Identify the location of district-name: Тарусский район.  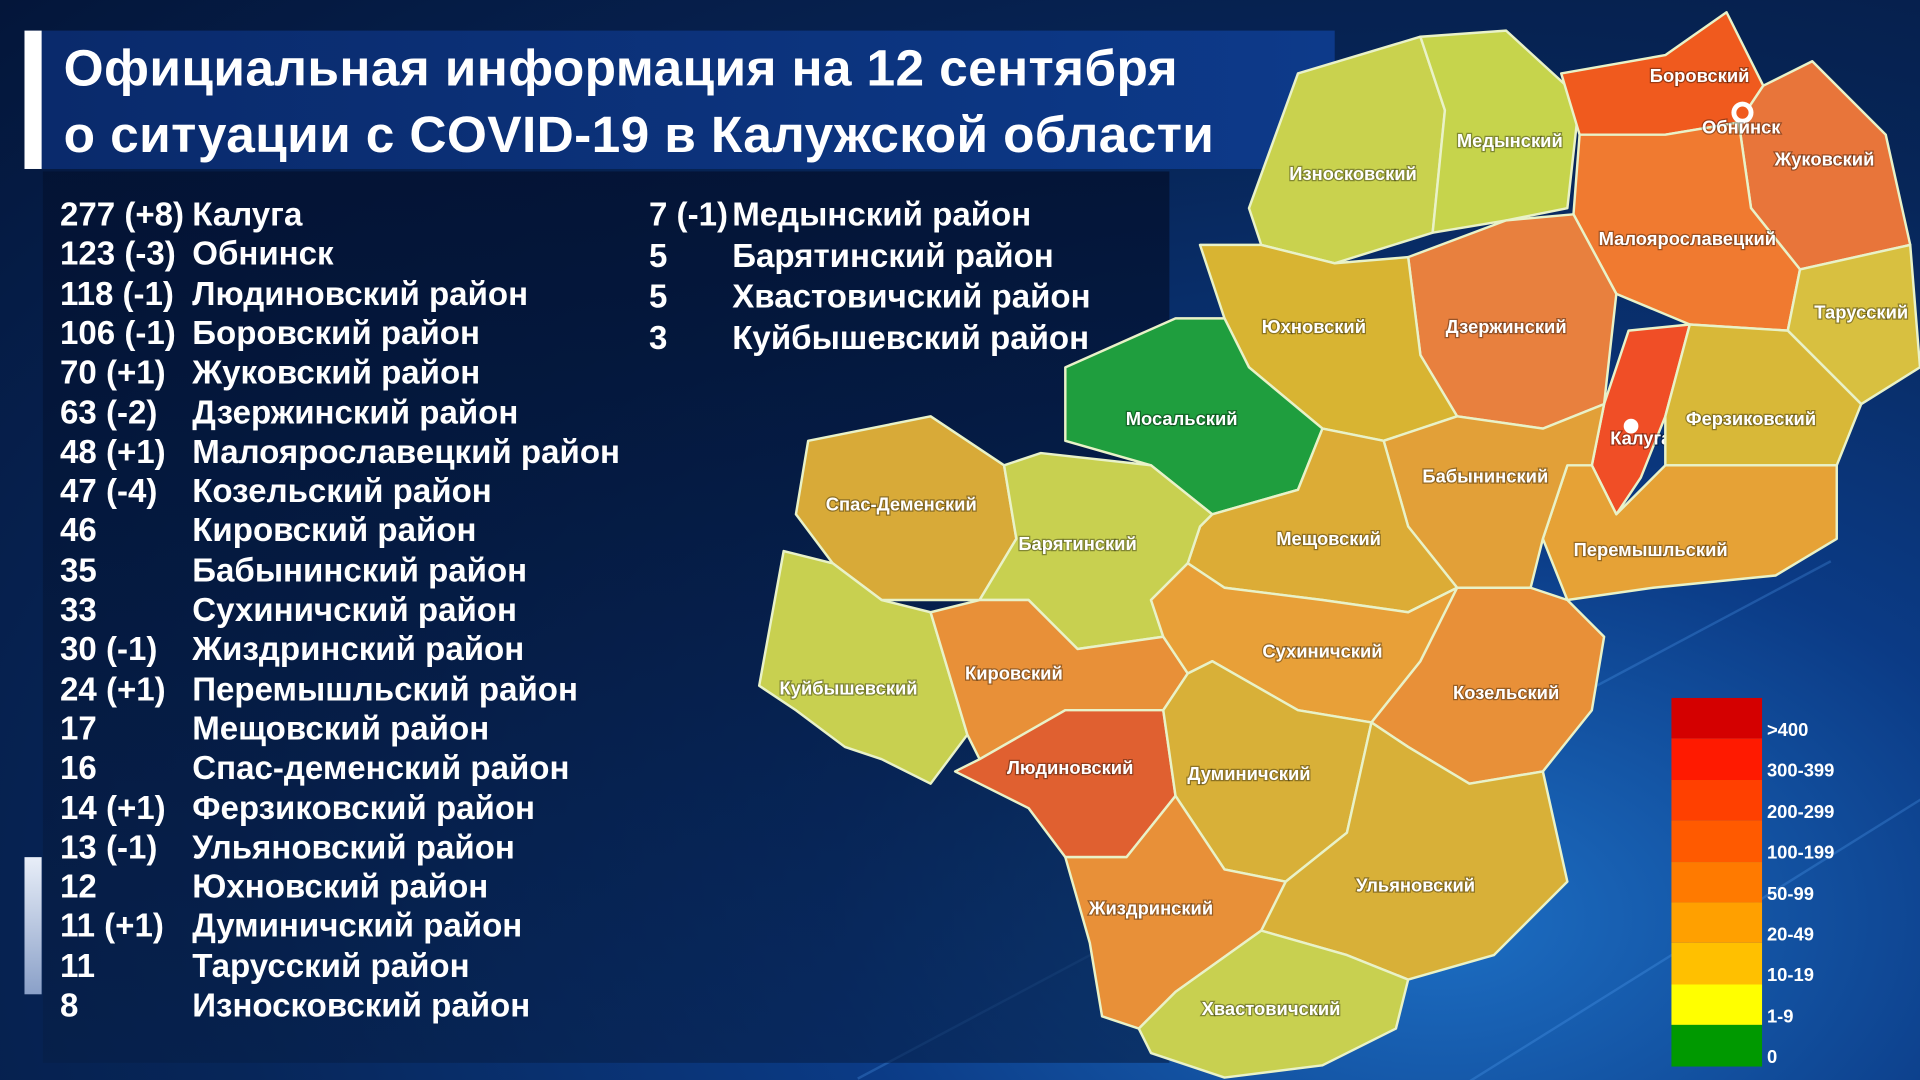
(331, 966).